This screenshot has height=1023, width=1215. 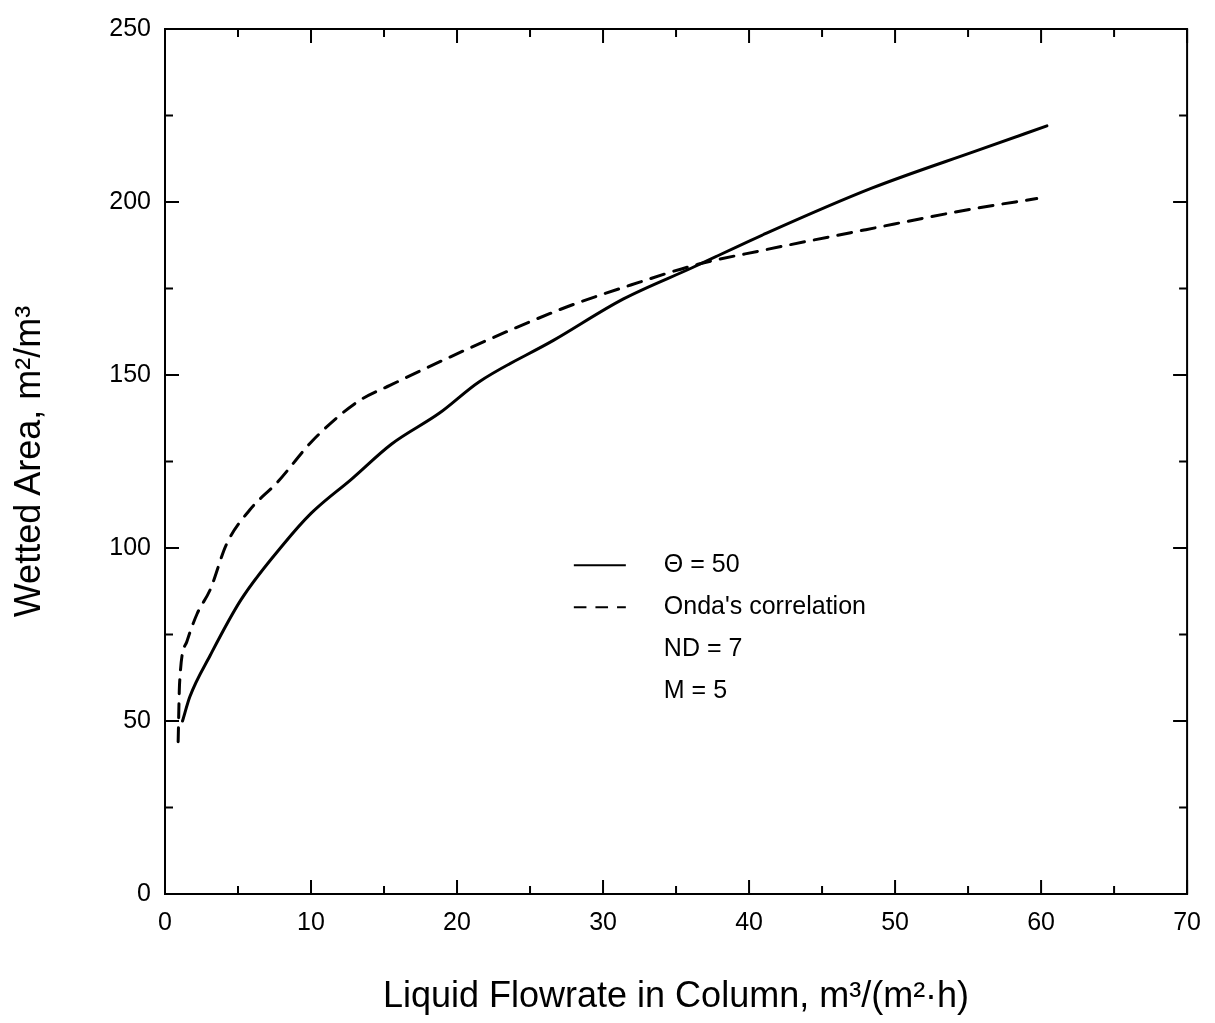 What do you see at coordinates (311, 920) in the screenshot?
I see `x-tick-label: 10` at bounding box center [311, 920].